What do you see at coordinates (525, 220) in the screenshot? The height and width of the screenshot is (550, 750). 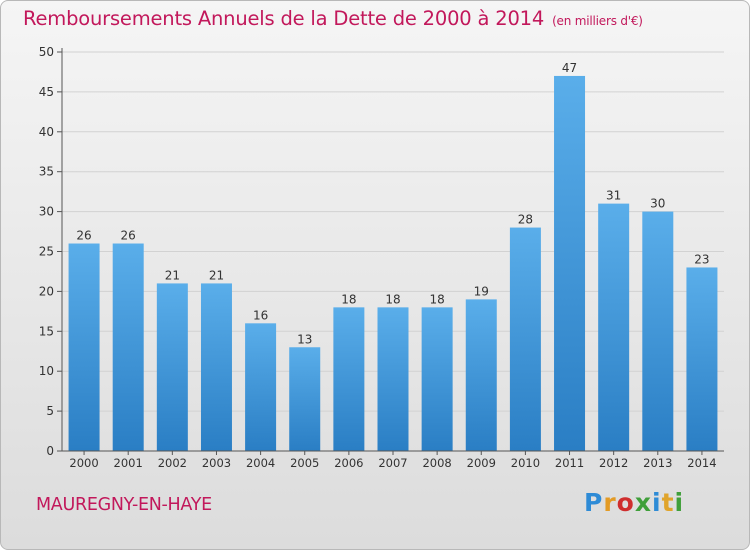 I see `value-label: 28` at bounding box center [525, 220].